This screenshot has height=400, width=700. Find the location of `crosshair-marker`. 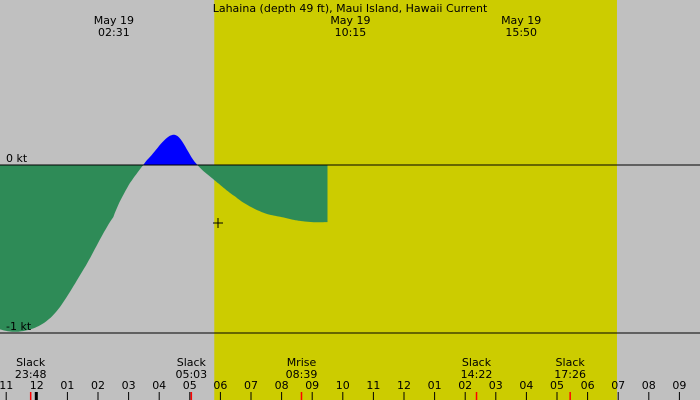

crosshair-marker is located at coordinates (218, 223).